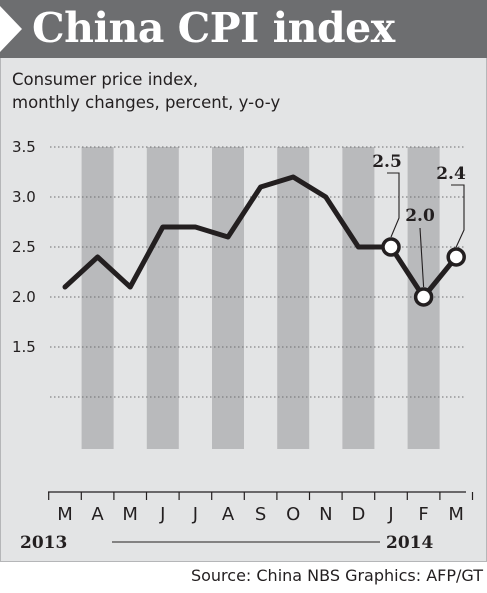 This screenshot has width=487, height=593. Describe the element at coordinates (423, 514) in the screenshot. I see `x-tick-label: F` at that location.